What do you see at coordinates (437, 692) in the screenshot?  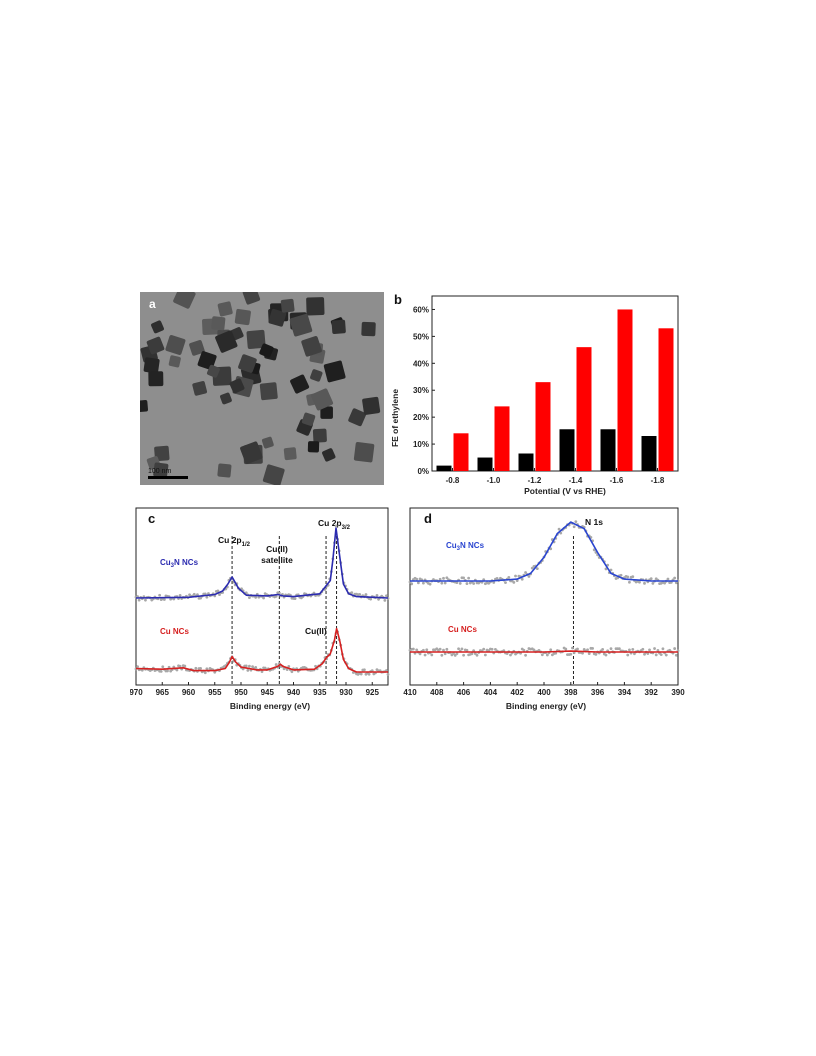 I see `x-tick-label: 408` at bounding box center [437, 692].